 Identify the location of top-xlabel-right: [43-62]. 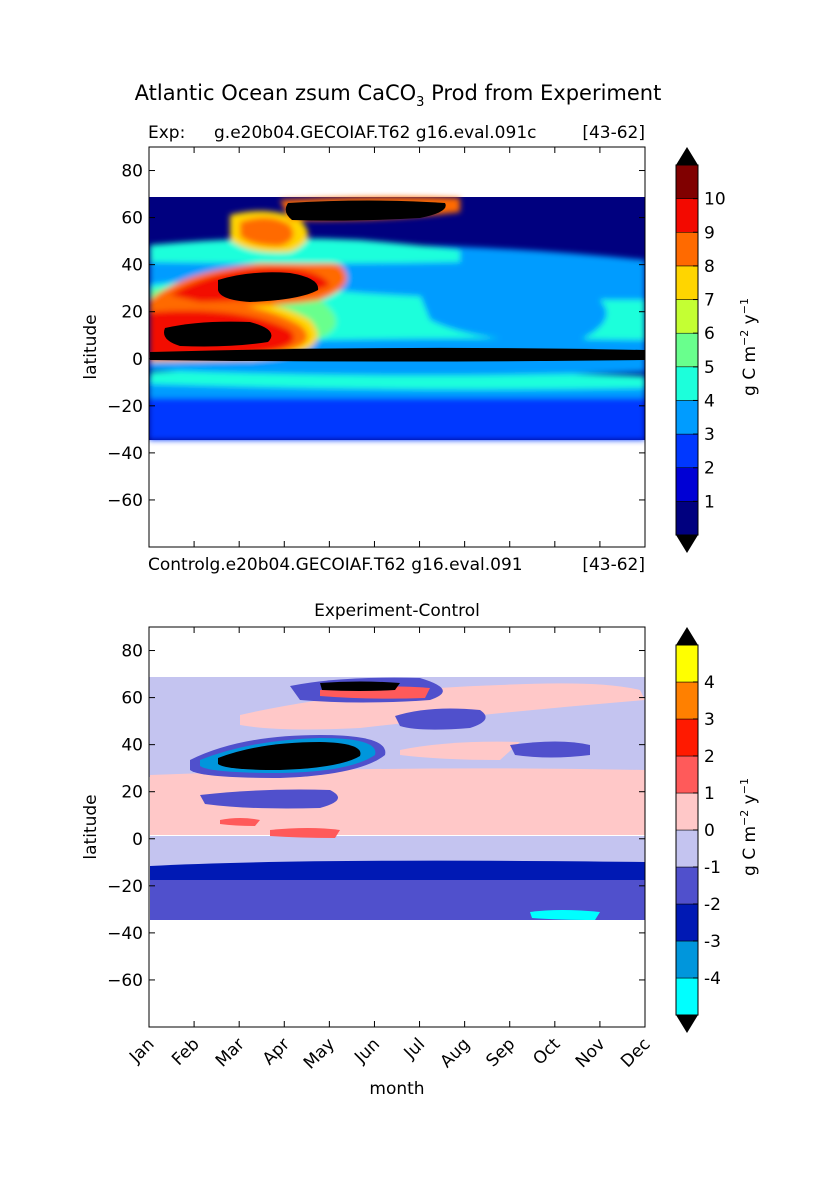
(613, 565).